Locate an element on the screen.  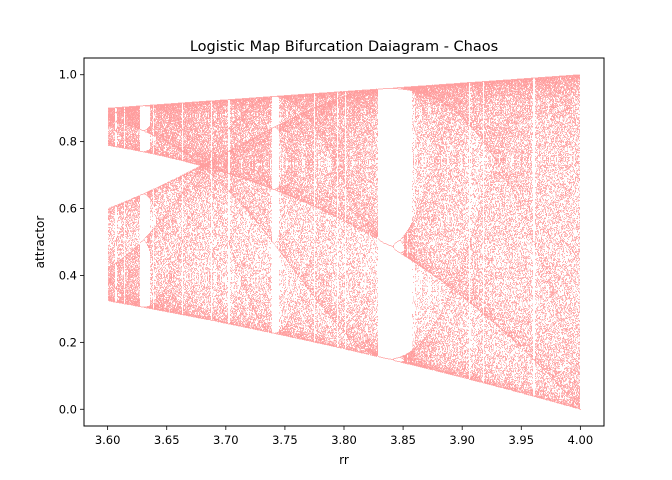
x-tick-label: 3.90 is located at coordinates (462, 440).